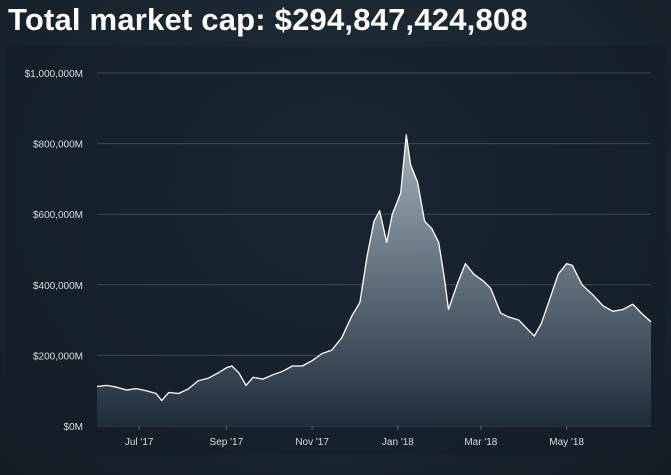 This screenshot has height=475, width=671. I want to click on x-tick-label: Sep '17, so click(227, 442).